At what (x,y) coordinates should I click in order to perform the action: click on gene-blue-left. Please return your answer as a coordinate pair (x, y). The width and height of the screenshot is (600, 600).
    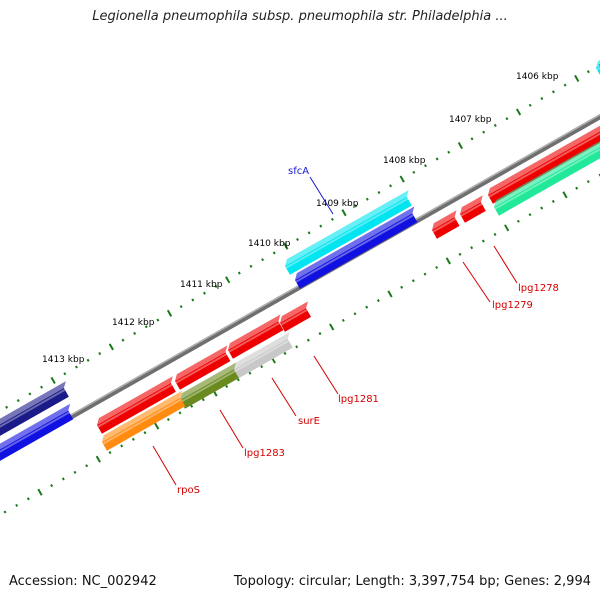
    Looking at the image, I should click on (37, 433).